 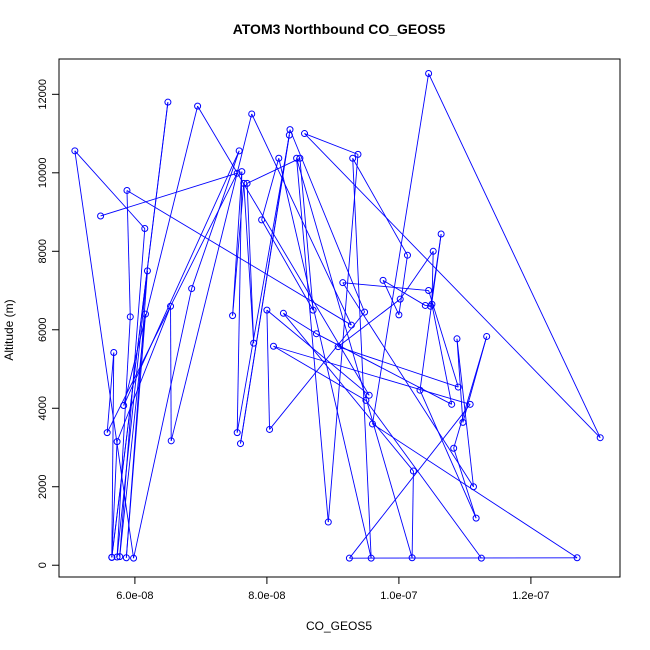 What do you see at coordinates (398, 596) in the screenshot?
I see `x-tick-label: 1.0e-07` at bounding box center [398, 596].